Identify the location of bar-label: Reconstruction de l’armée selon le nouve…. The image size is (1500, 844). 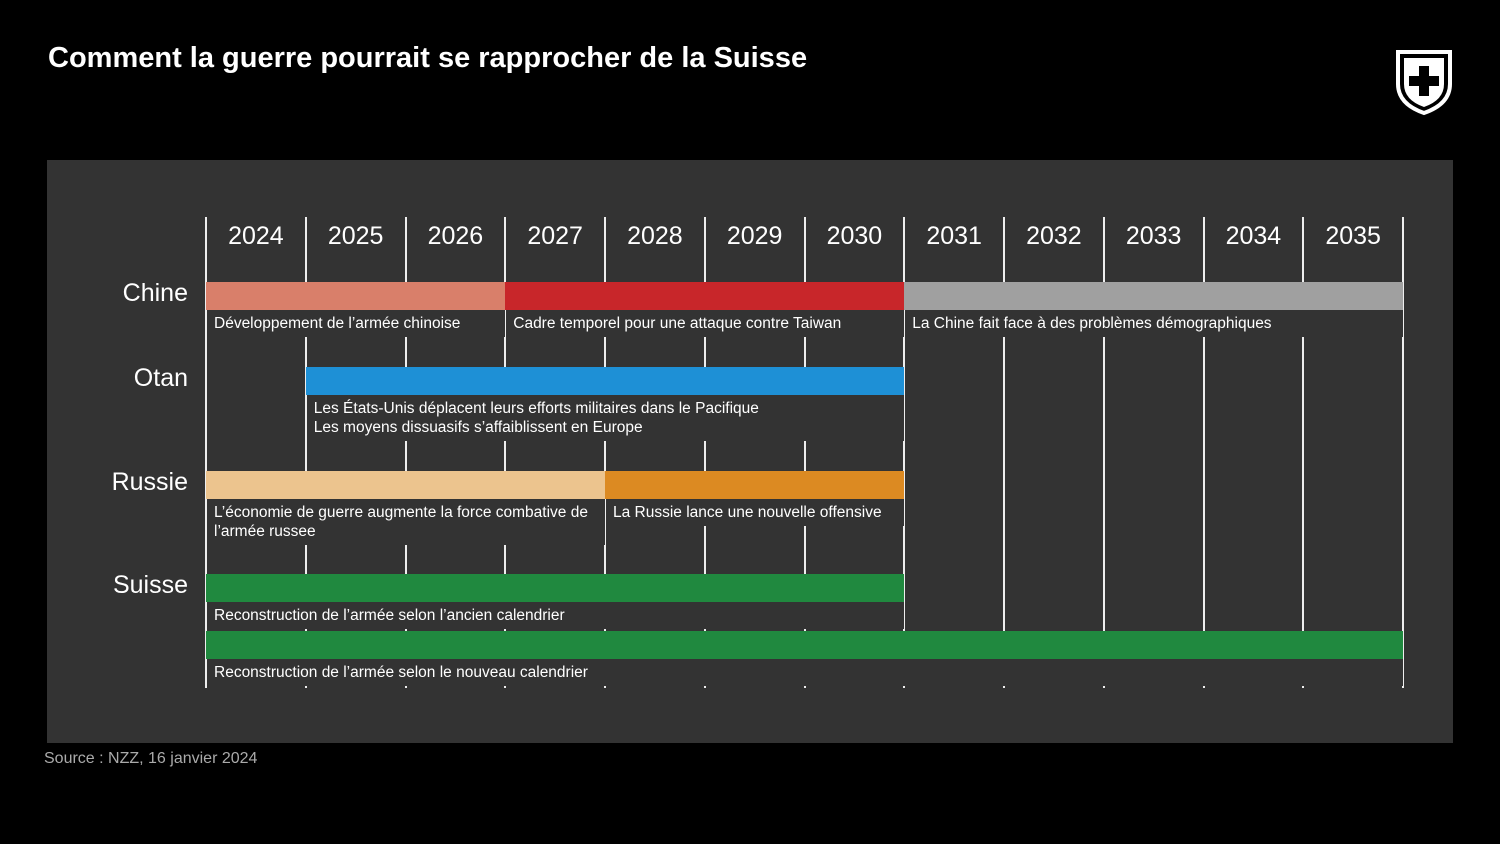
(805, 672).